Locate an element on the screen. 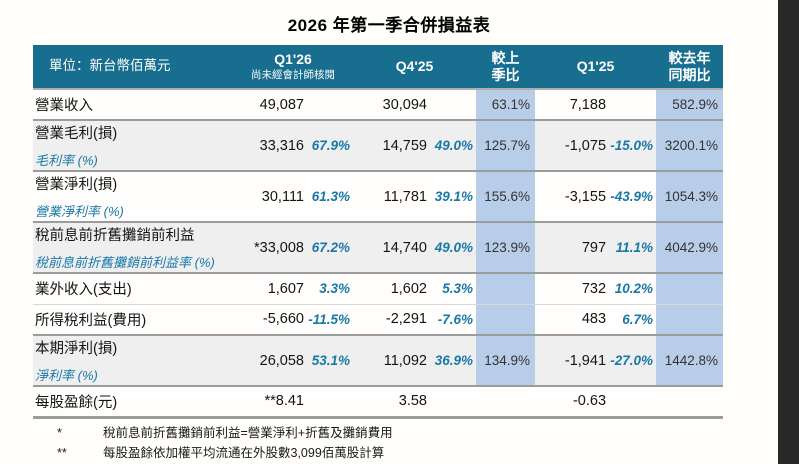 The width and height of the screenshot is (799, 464). cell-qoq-change: 125.7% is located at coordinates (506, 145).